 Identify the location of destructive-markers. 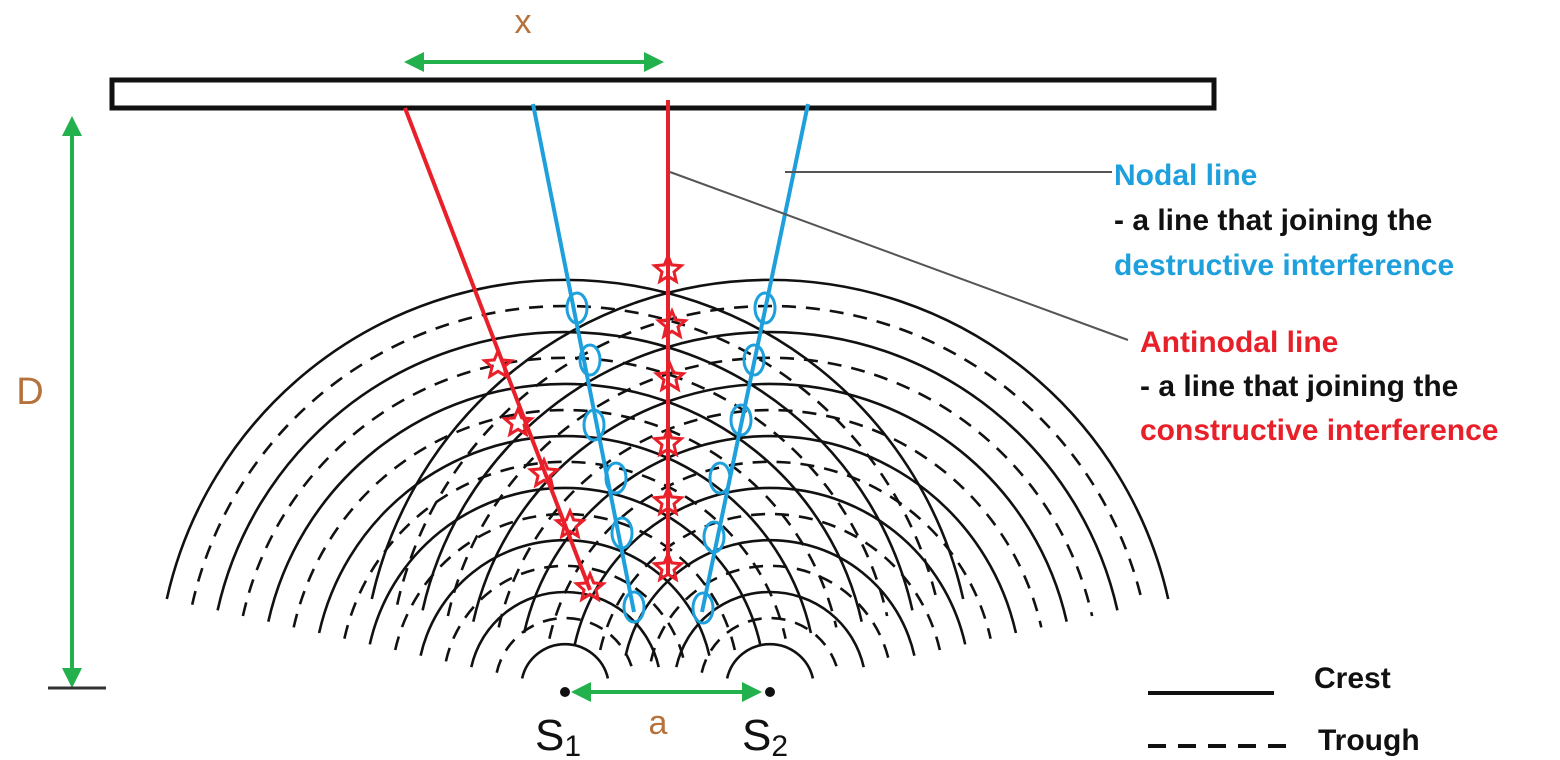
(671, 458).